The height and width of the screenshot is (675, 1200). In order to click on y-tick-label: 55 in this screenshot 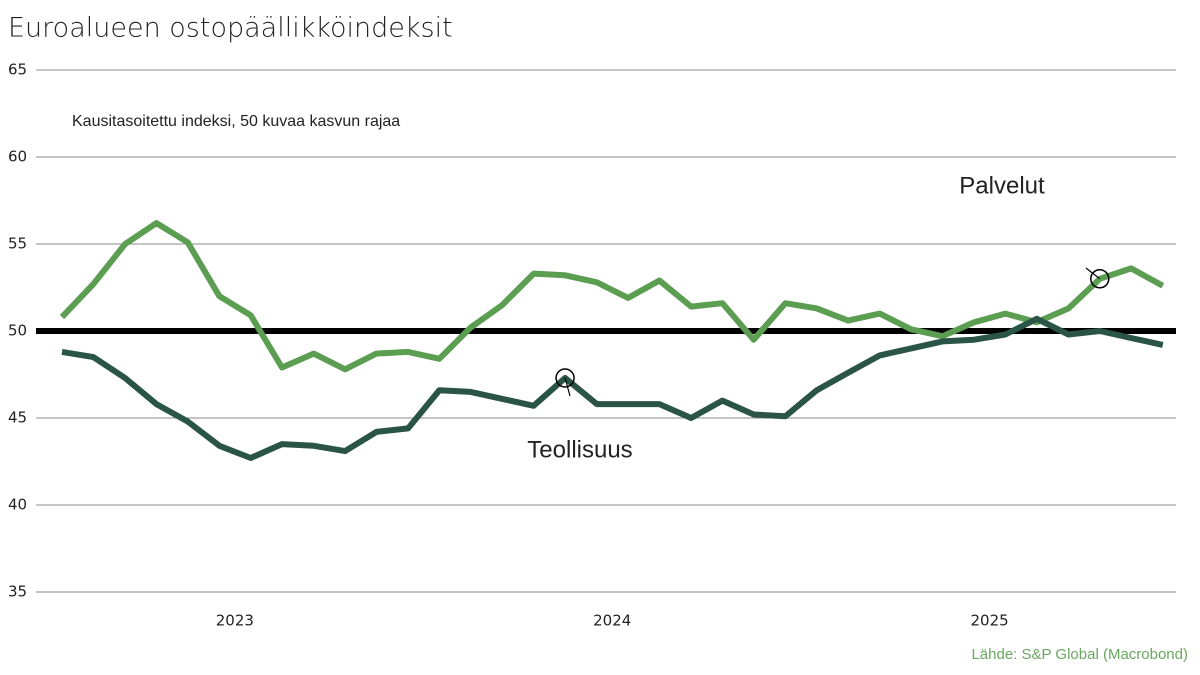, I will do `click(17, 244)`.